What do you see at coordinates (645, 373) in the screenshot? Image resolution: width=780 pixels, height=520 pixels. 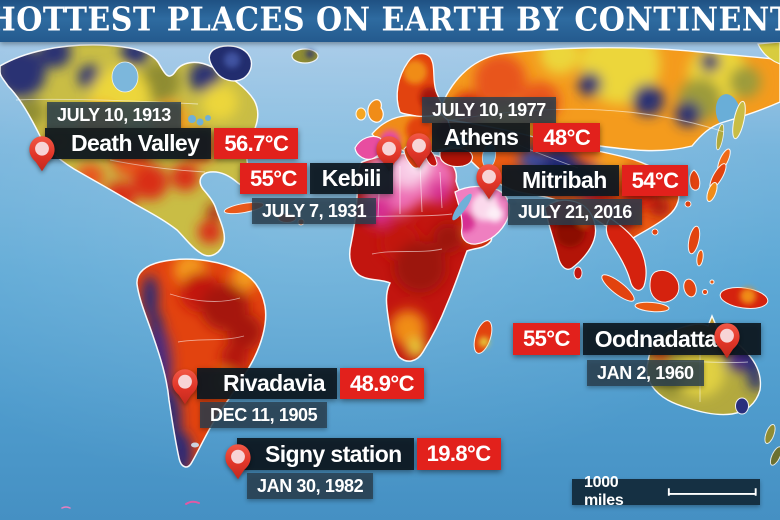 I see `date-box: JAN 2, 1960` at bounding box center [645, 373].